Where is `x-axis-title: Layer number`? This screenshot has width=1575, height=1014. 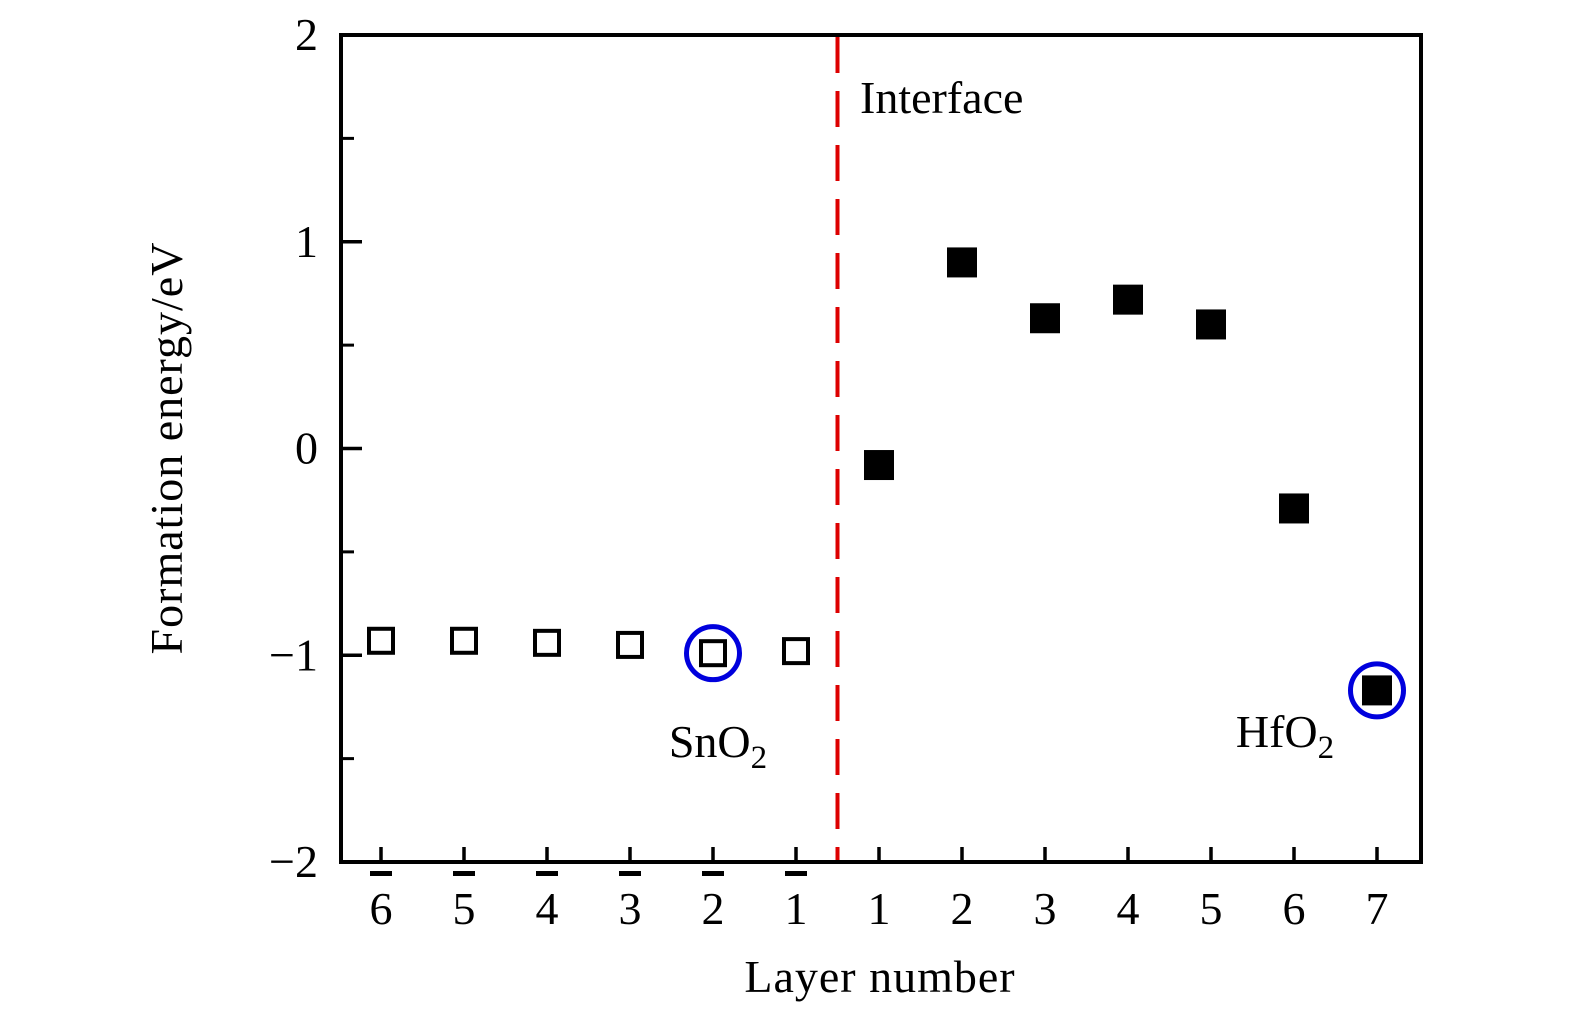
x-axis-title: Layer number is located at coordinates (879, 976).